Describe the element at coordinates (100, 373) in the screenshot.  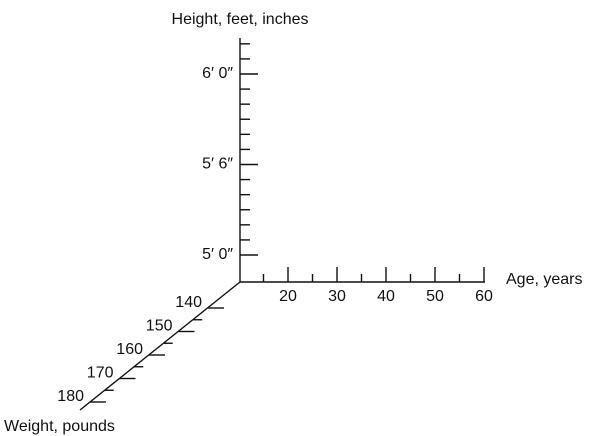
I see `weight-tick-label: 170` at that location.